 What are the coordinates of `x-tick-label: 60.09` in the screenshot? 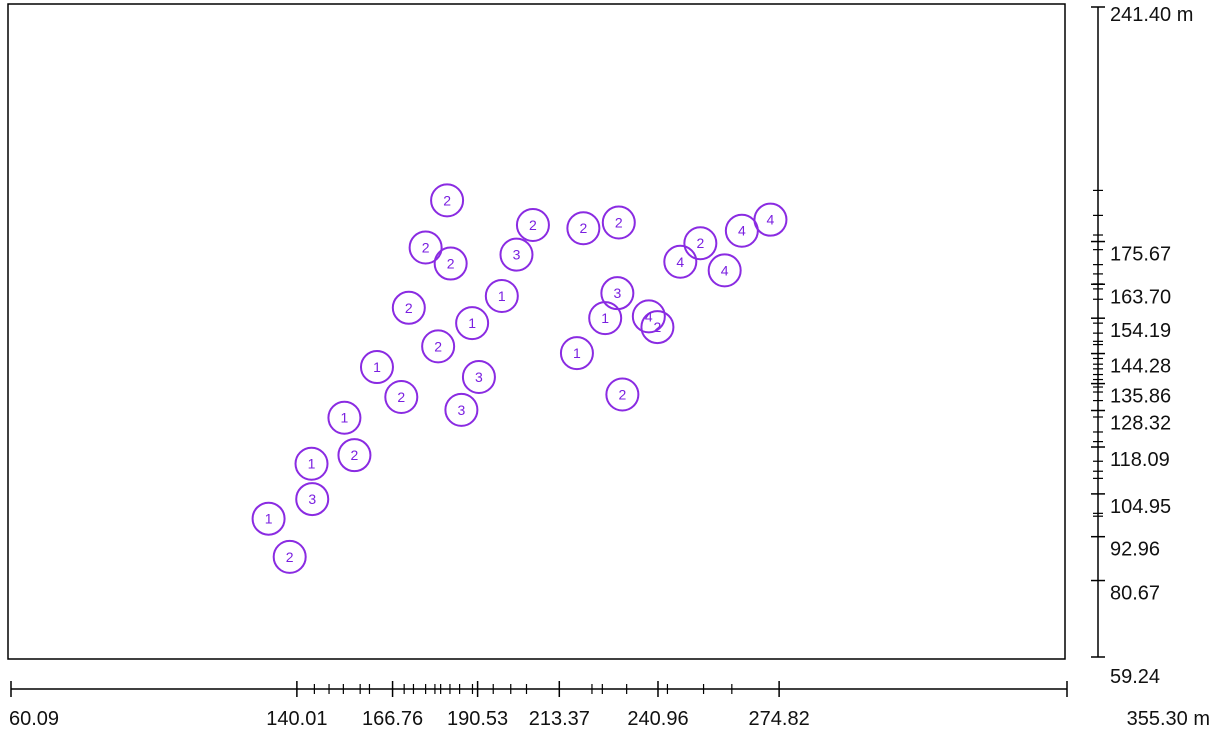 It's located at (34, 719).